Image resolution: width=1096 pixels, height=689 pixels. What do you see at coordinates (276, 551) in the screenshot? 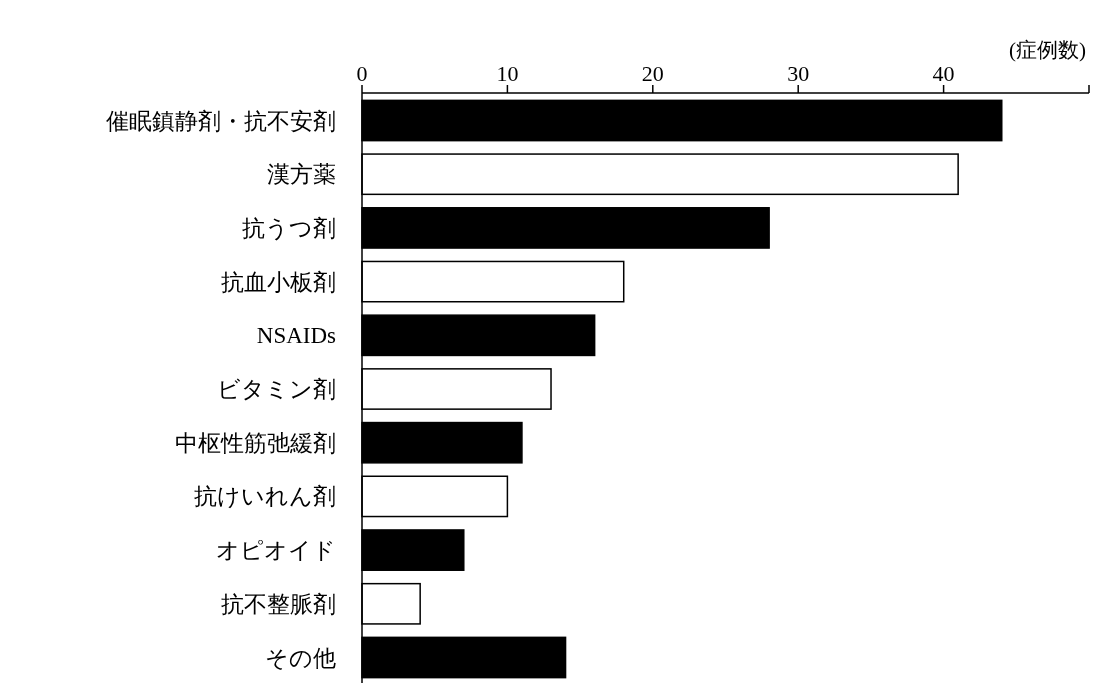
I see `y-tick-label: オピオイド` at bounding box center [276, 551].